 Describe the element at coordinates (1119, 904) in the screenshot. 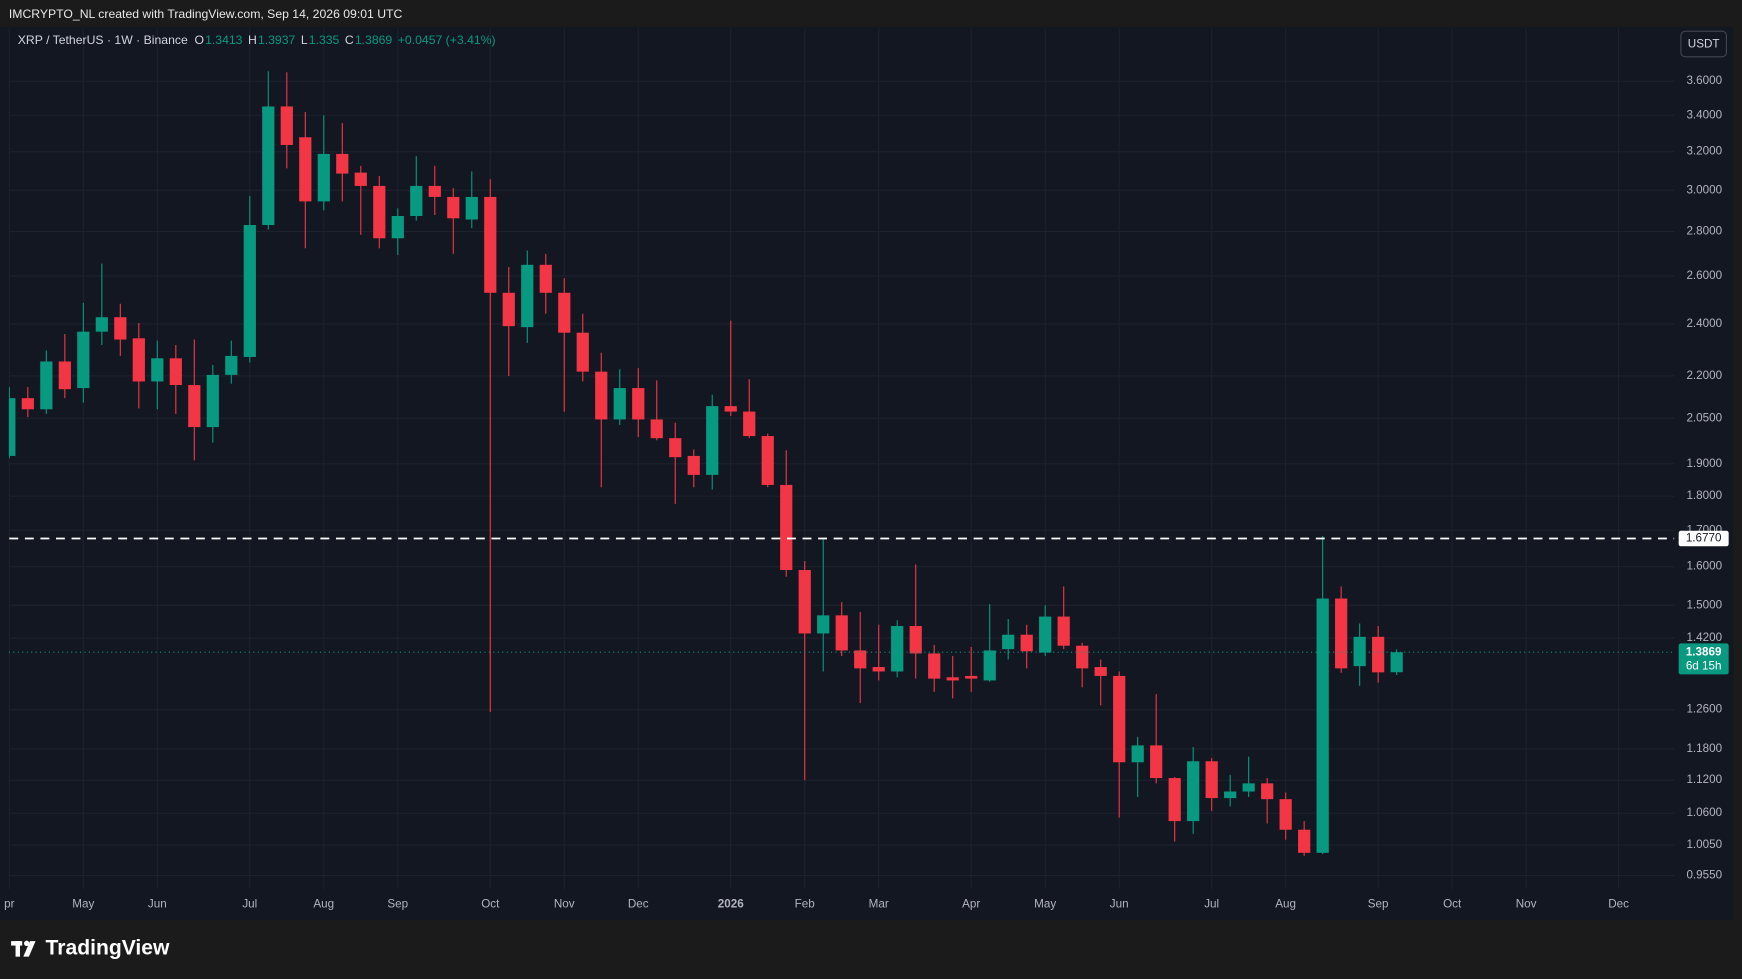

I see `x-tick-label: Jun` at that location.